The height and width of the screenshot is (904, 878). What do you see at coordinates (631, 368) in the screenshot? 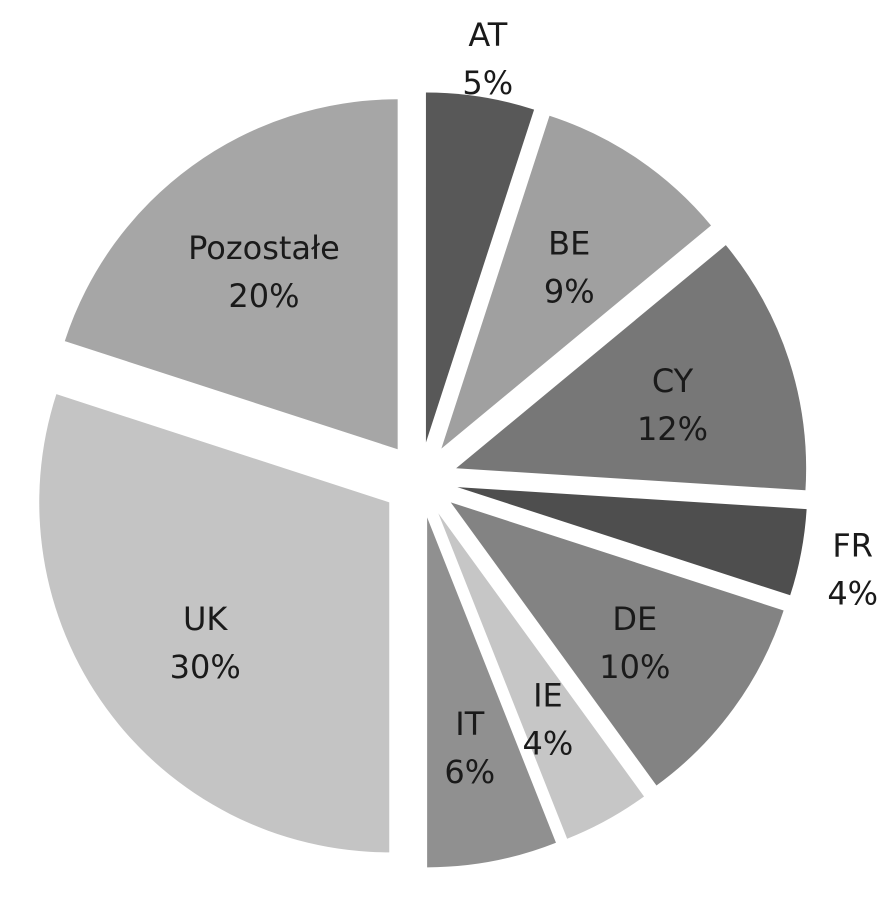
I see `pie-slice-cy` at bounding box center [631, 368].